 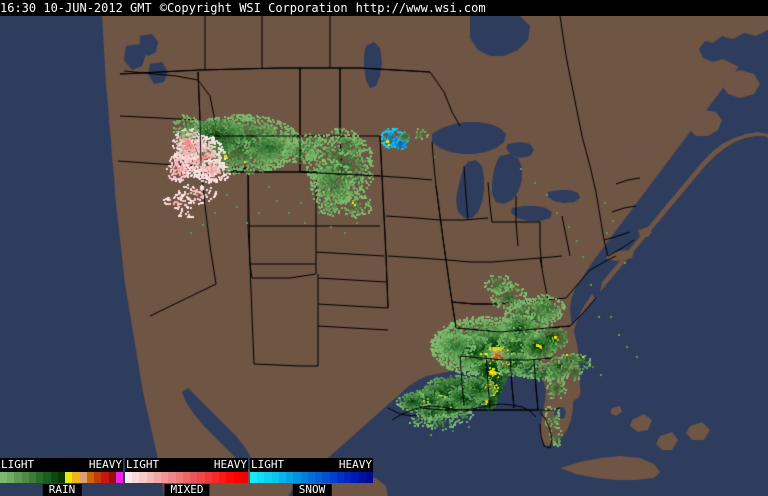 I want to click on legend-snow-light-label: LIGHT, so click(x=268, y=464).